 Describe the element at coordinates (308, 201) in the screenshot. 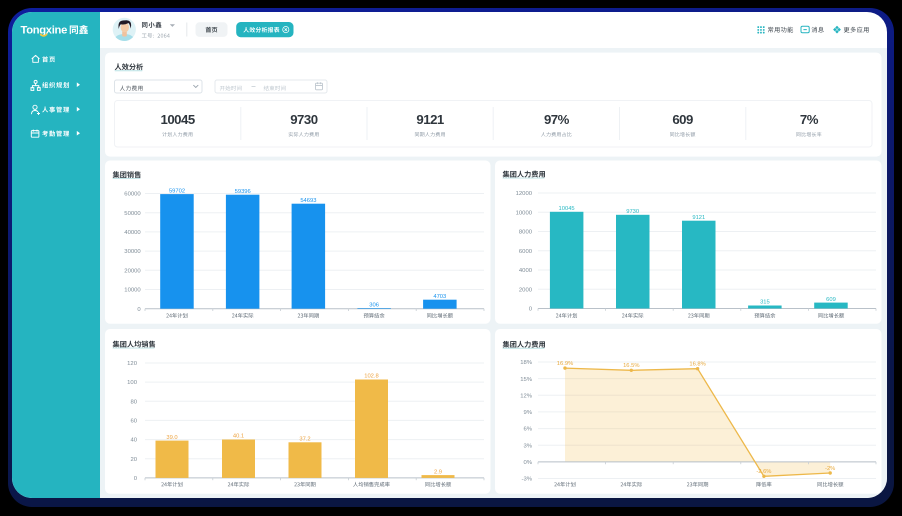

I see `svg-text: 54693` at that location.